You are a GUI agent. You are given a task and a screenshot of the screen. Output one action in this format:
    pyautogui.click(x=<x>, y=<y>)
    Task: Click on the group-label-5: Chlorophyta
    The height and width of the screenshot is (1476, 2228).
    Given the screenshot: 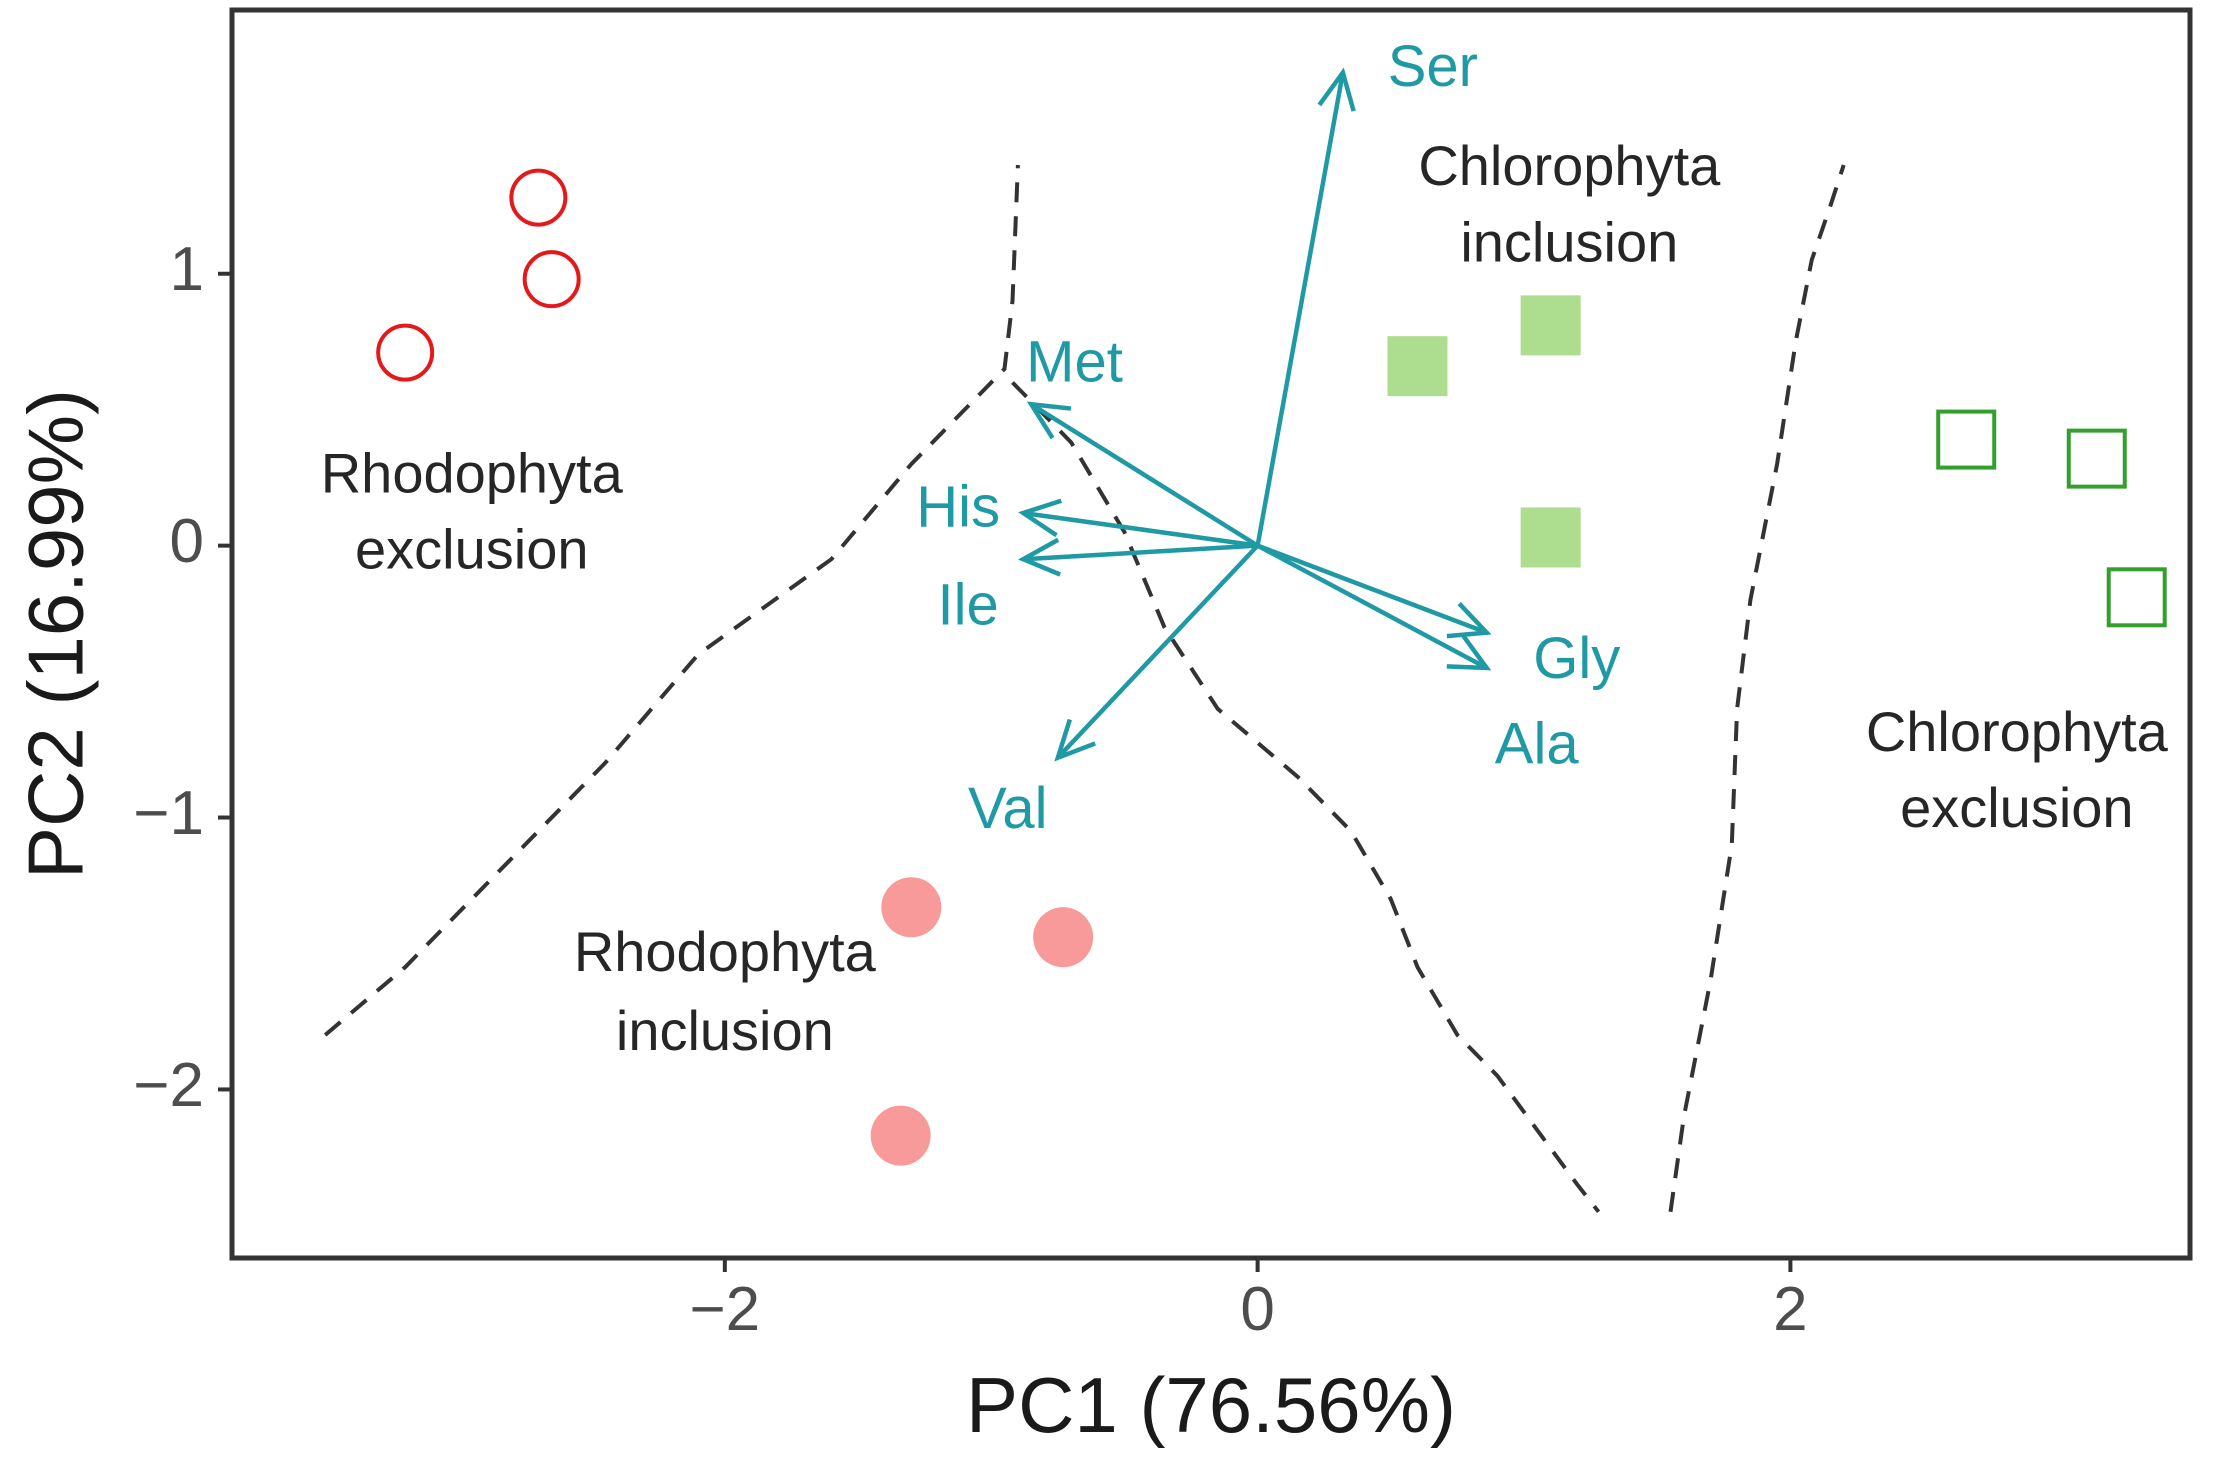 What is the action you would take?
    pyautogui.click(x=1569, y=165)
    